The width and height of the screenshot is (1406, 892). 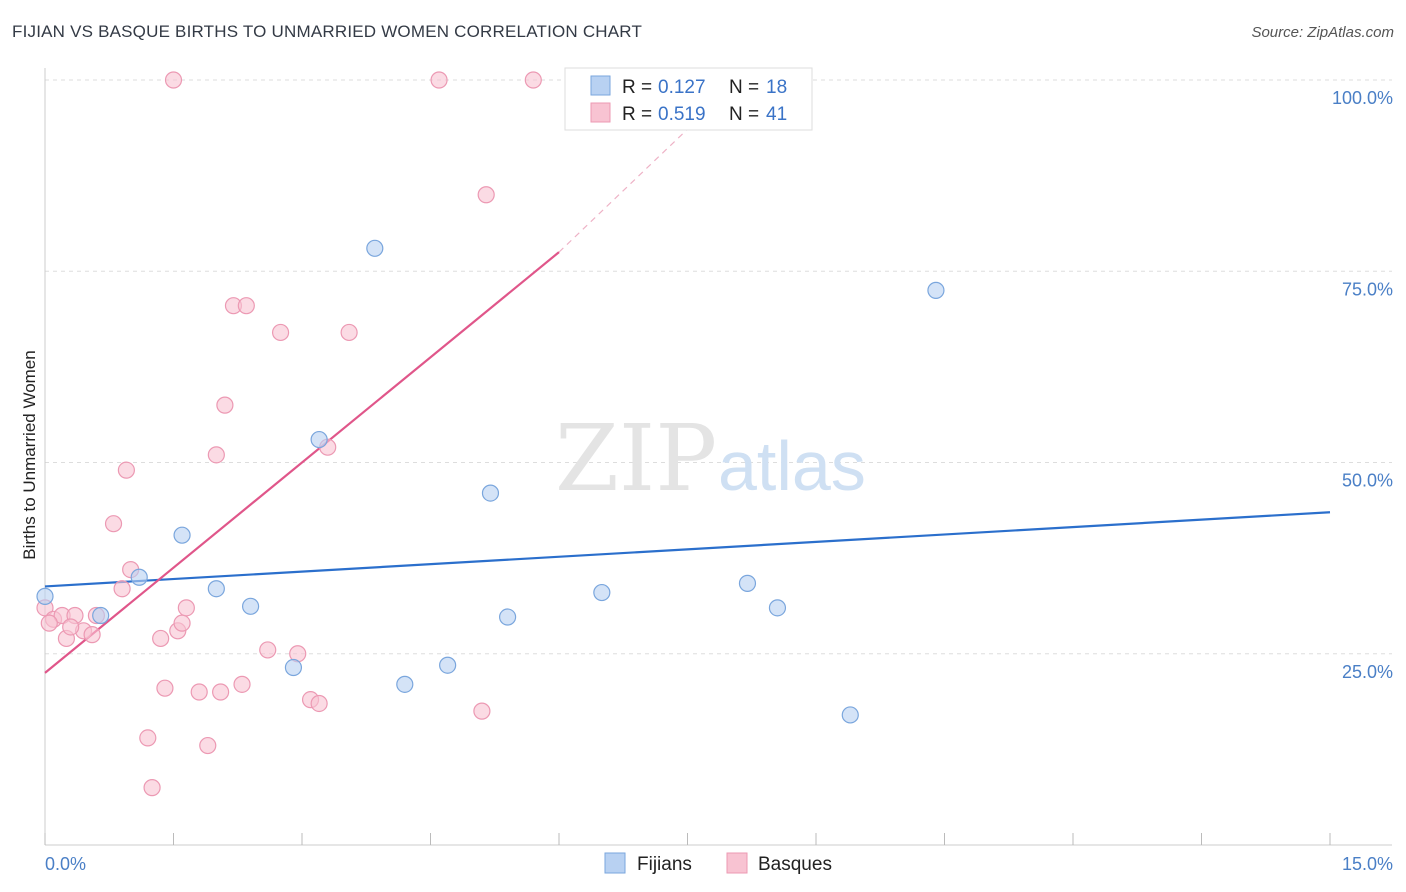 What do you see at coordinates (688, 99) in the screenshot?
I see `legend: R = 0.127 N = 18 R = 0.519 N = 41` at bounding box center [688, 99].